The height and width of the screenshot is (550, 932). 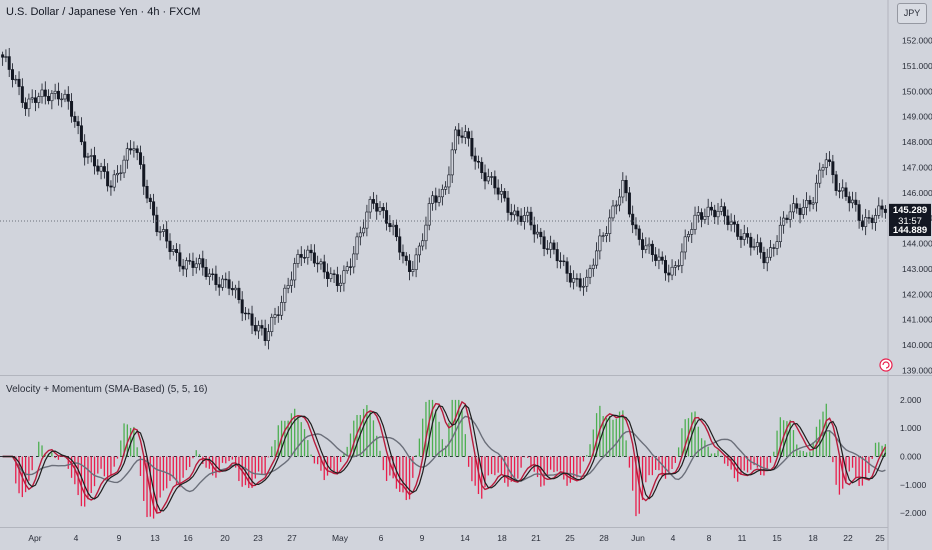 What do you see at coordinates (886, 365) in the screenshot?
I see `live-refresh-icon` at bounding box center [886, 365].